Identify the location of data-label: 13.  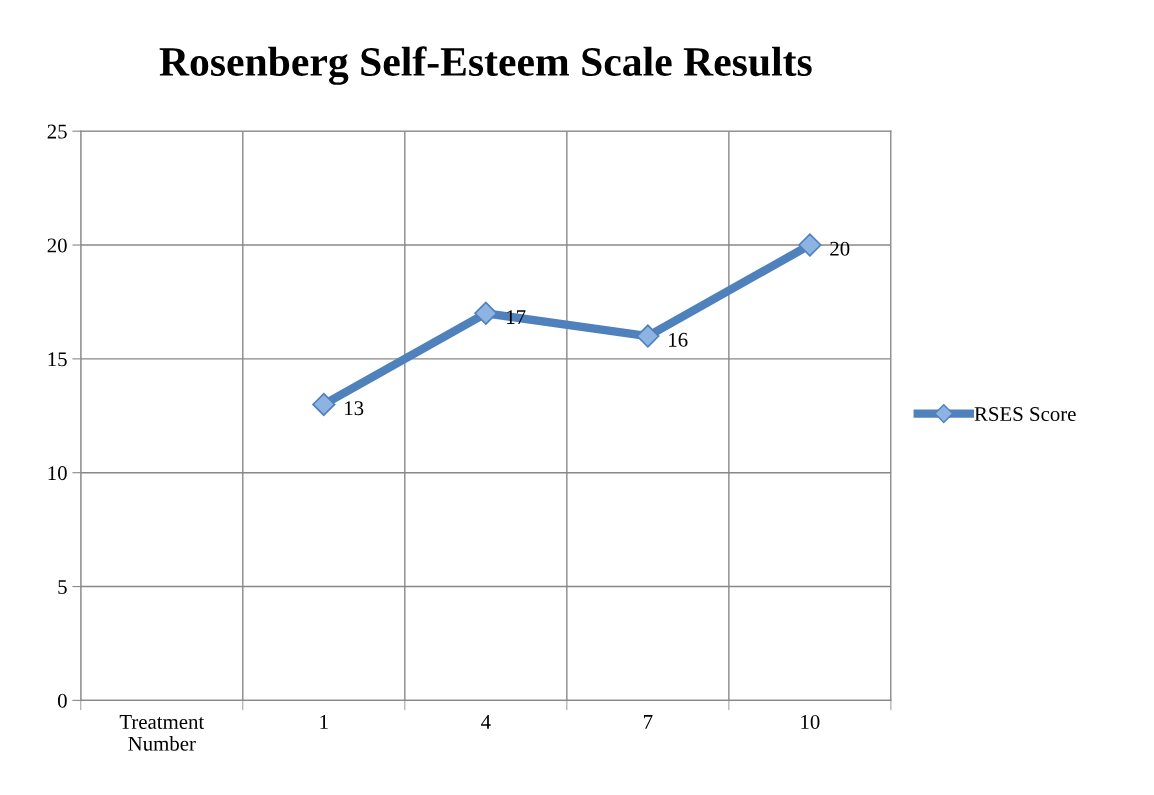
(354, 408).